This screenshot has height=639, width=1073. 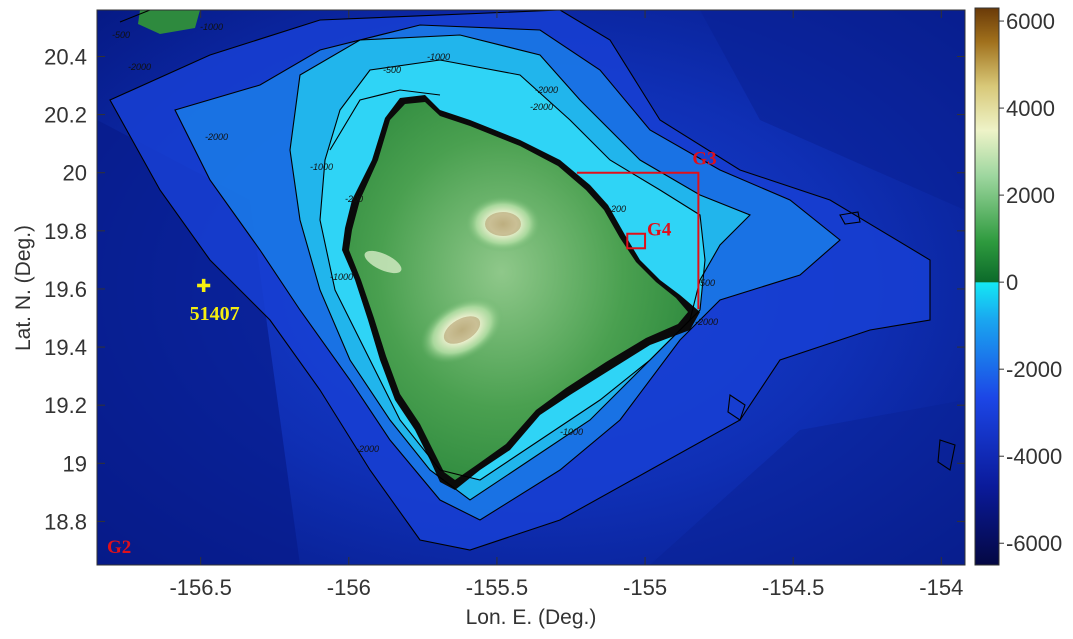 I want to click on contour-maui, so click(x=135, y=16).